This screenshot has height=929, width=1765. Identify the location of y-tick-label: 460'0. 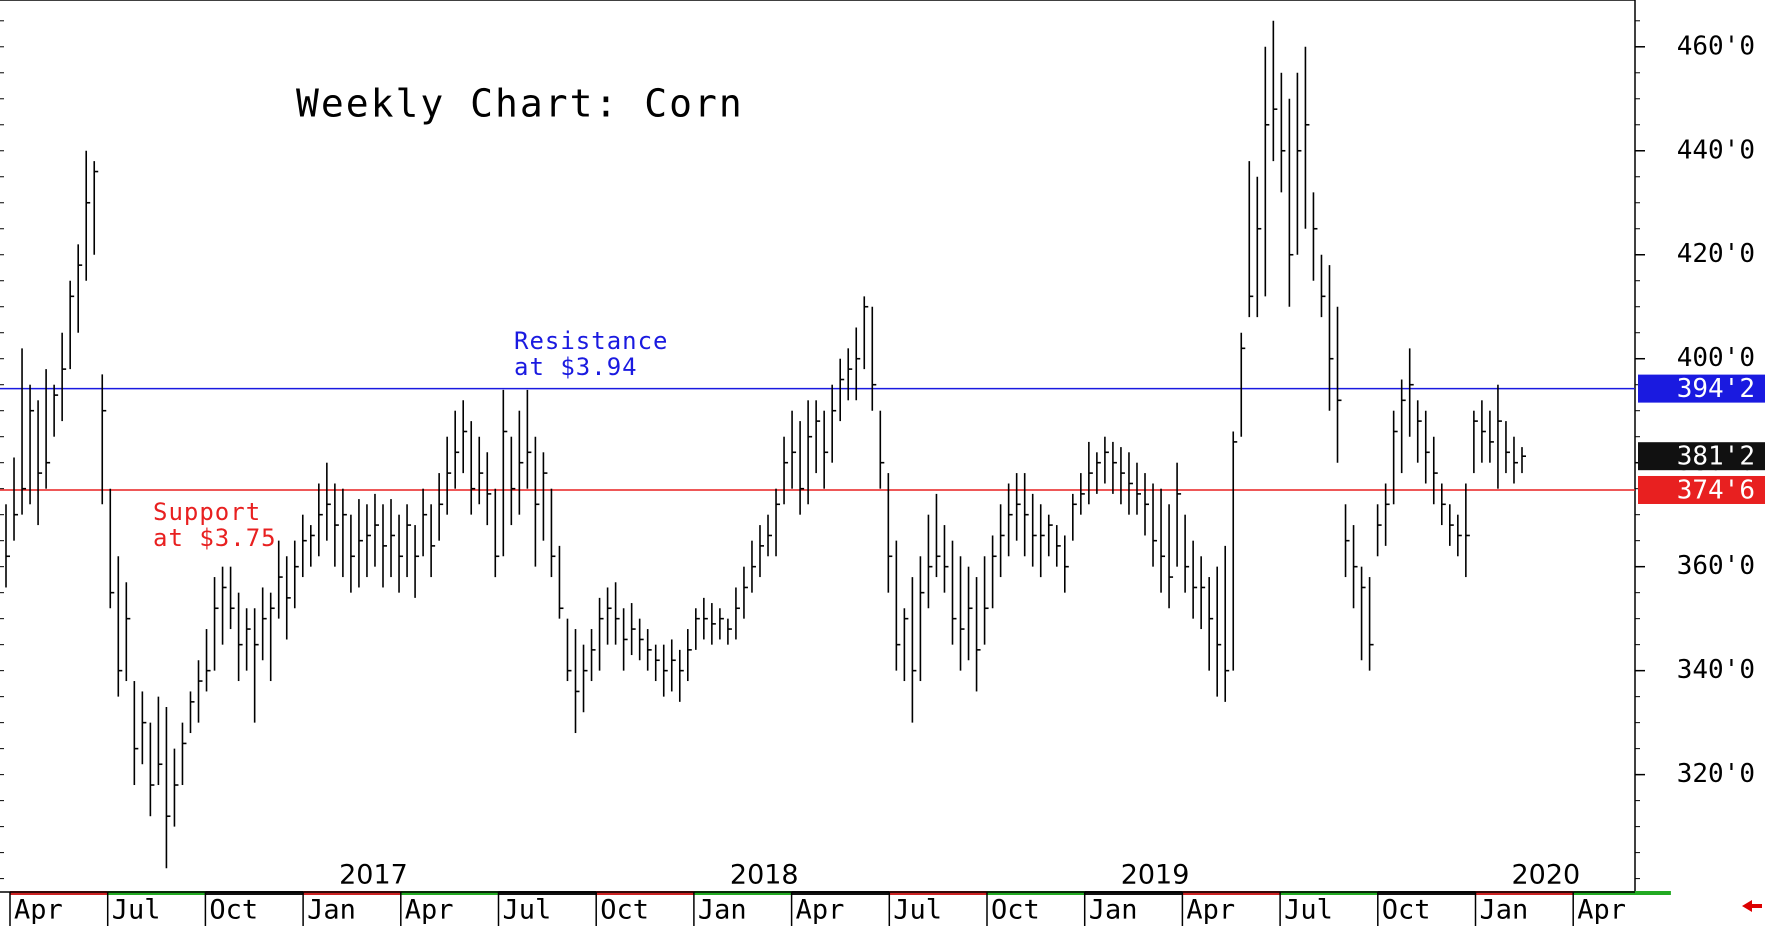
(1716, 46).